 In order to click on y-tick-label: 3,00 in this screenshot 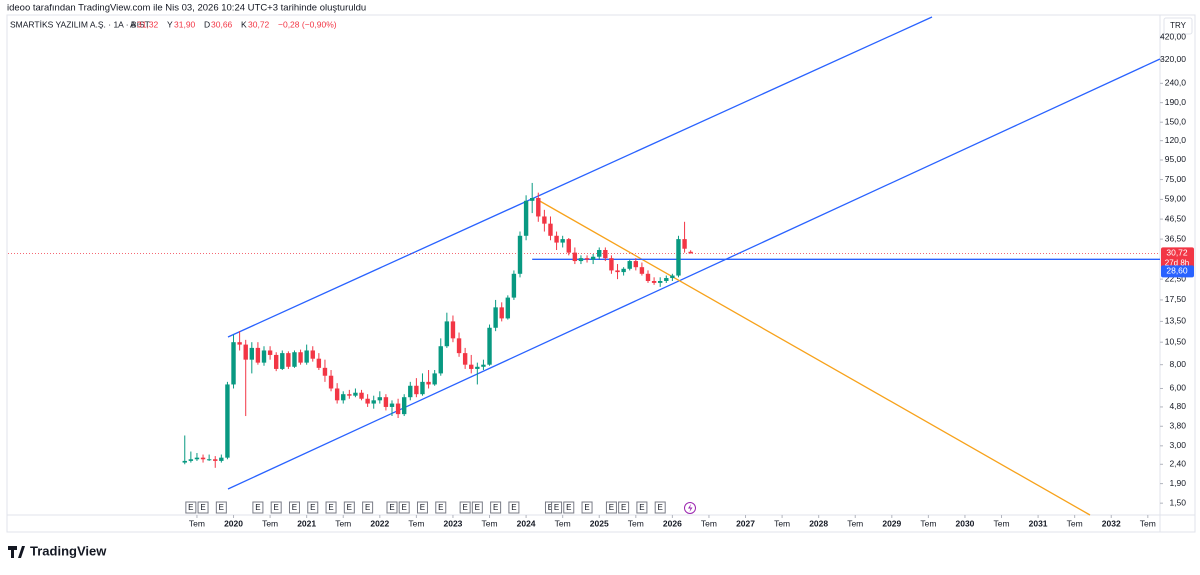, I will do `click(1177, 445)`.